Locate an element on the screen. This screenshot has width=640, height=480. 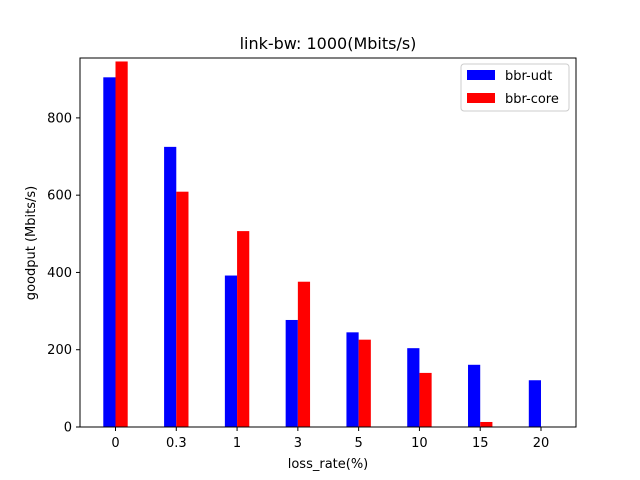
x-tick-label: 5 is located at coordinates (359, 443).